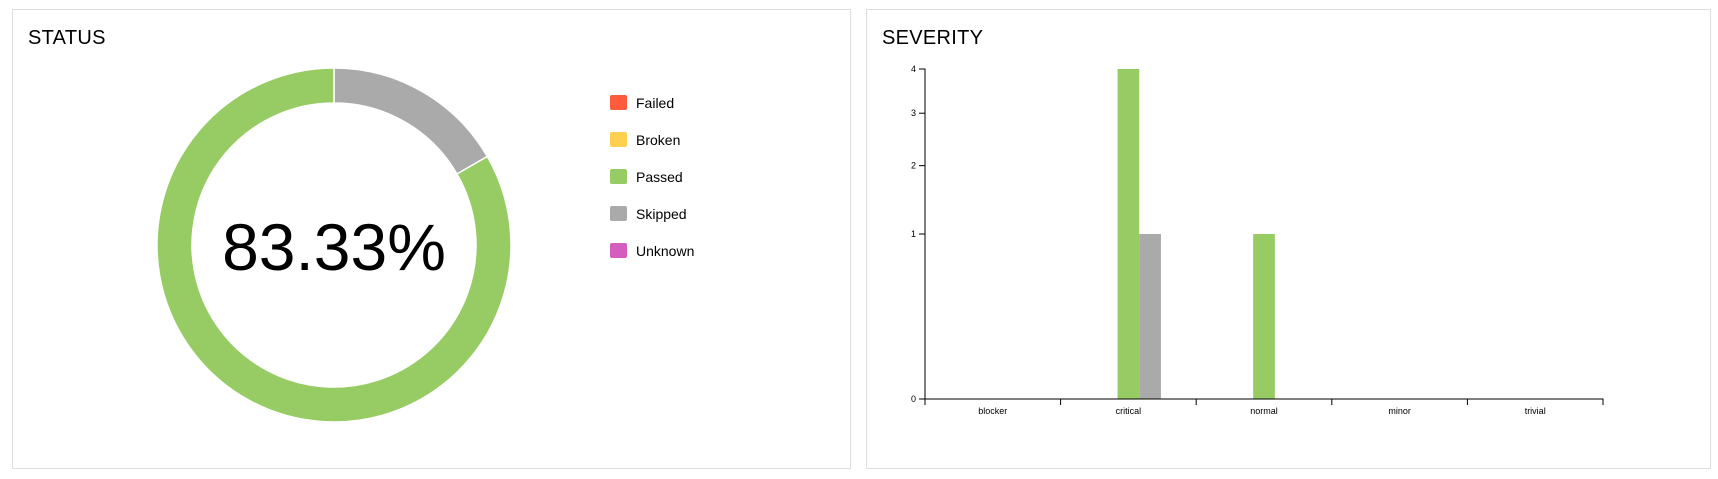 The image size is (1718, 479). I want to click on donut-slice-skipped, so click(411, 121).